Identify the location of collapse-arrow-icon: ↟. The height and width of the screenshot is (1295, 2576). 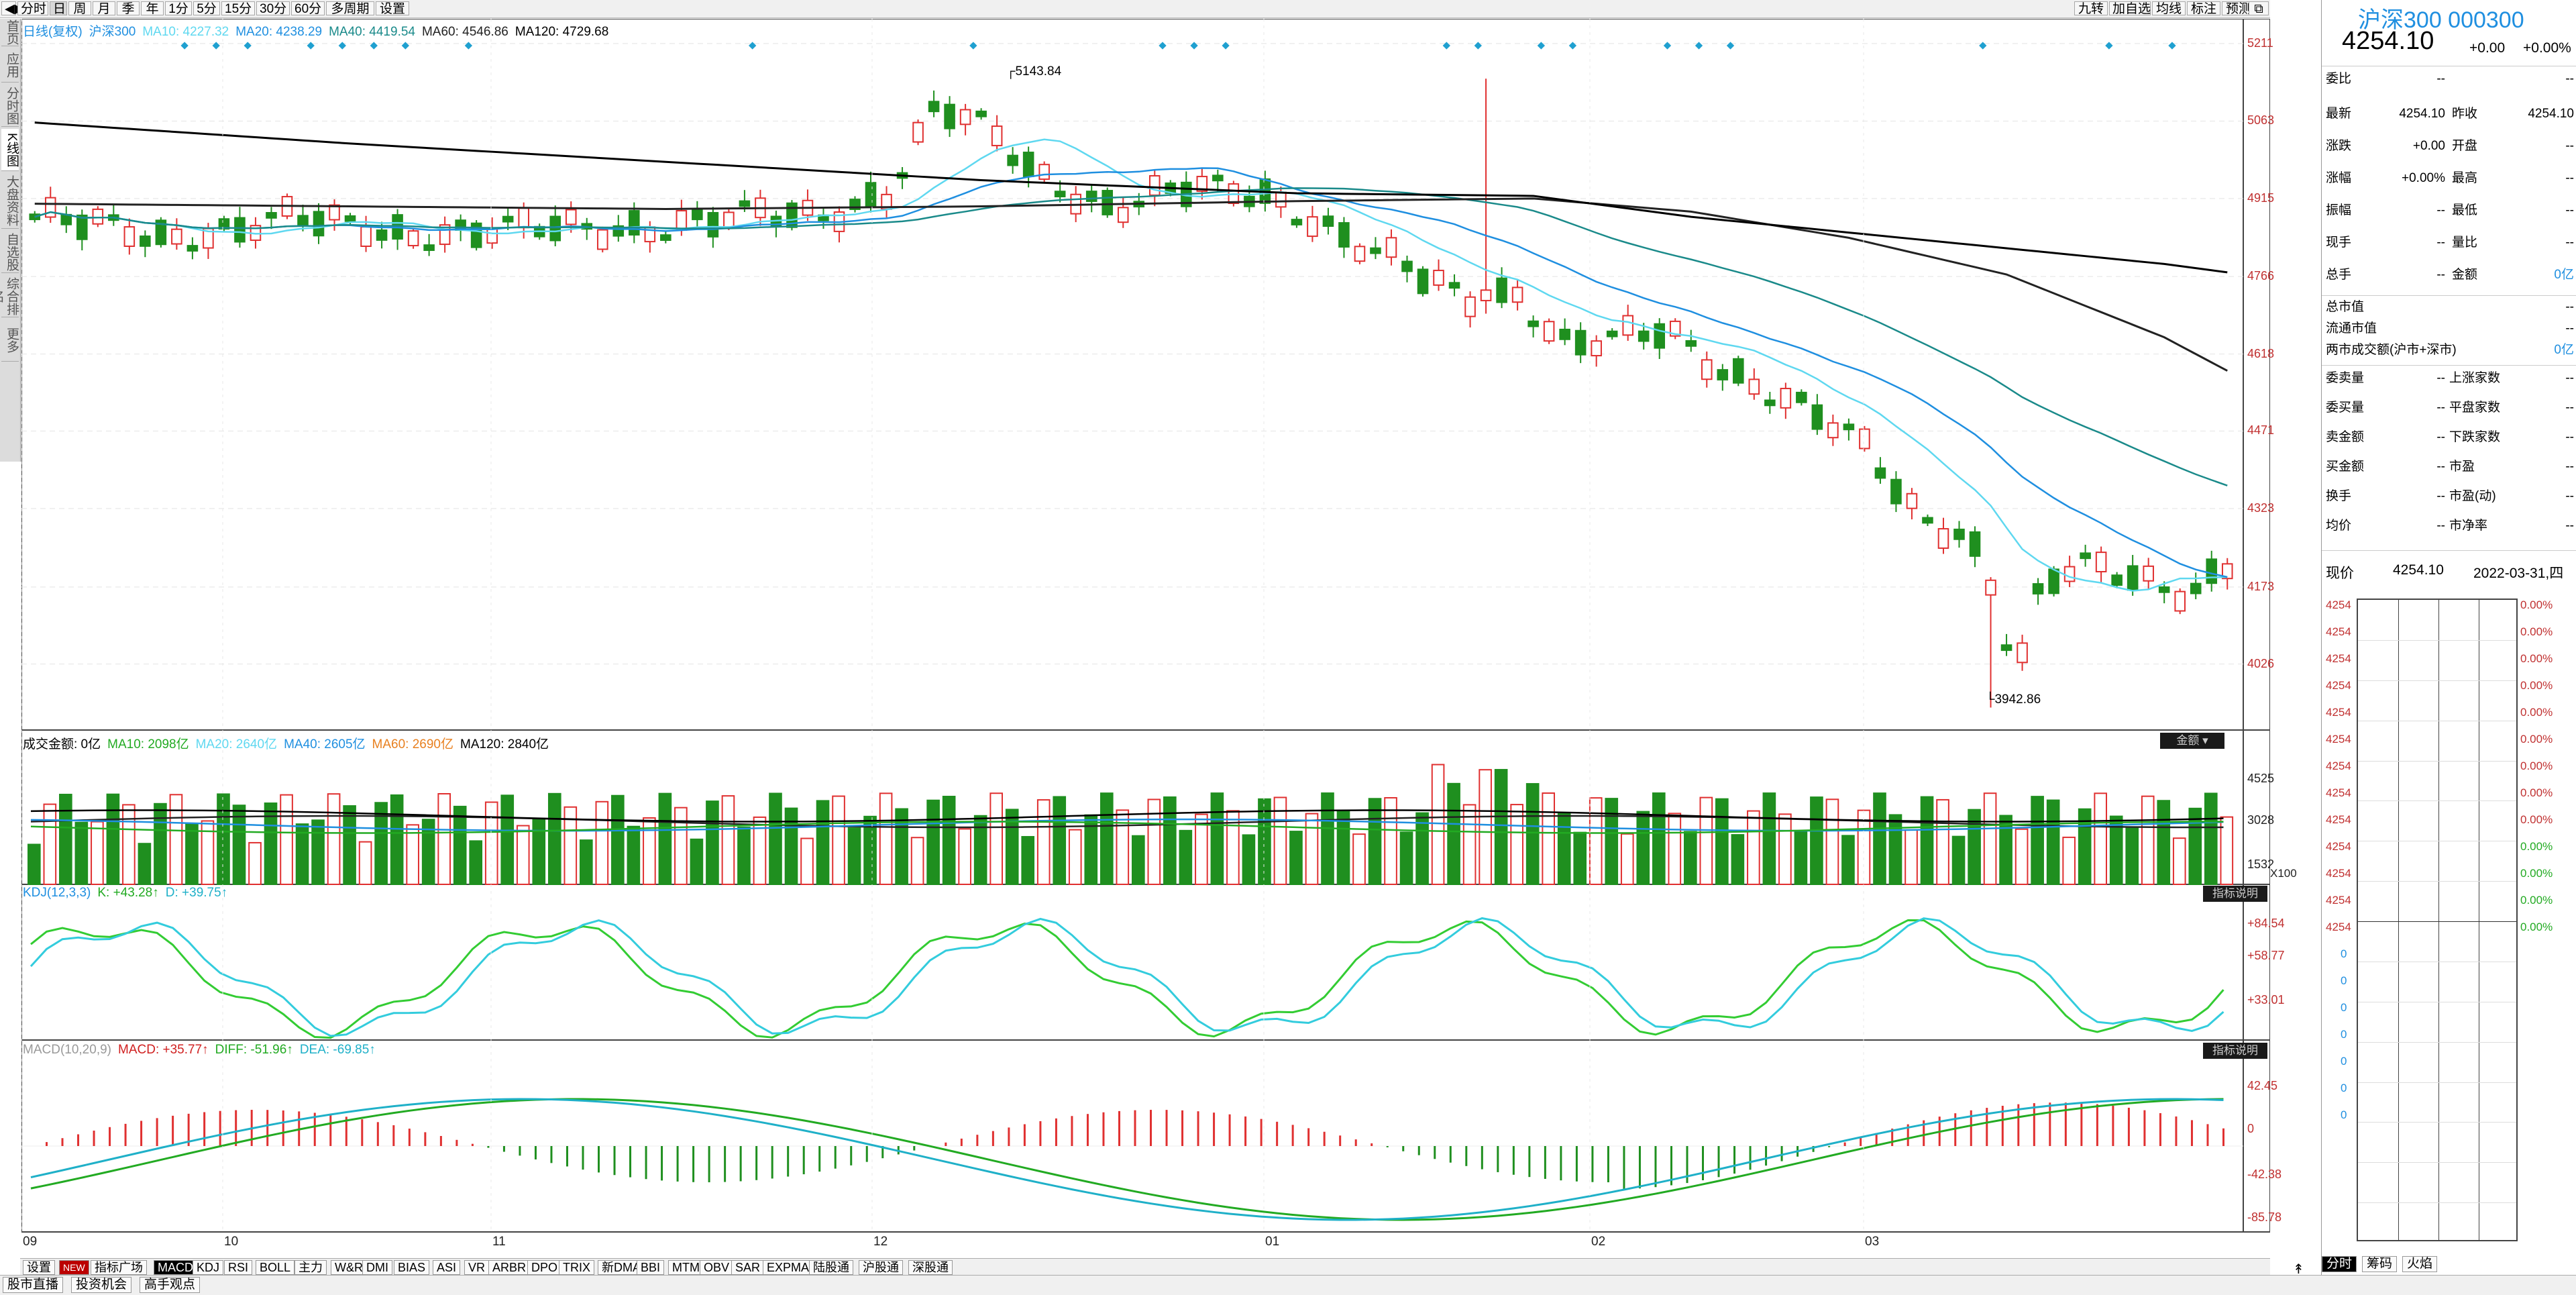
(2298, 1269).